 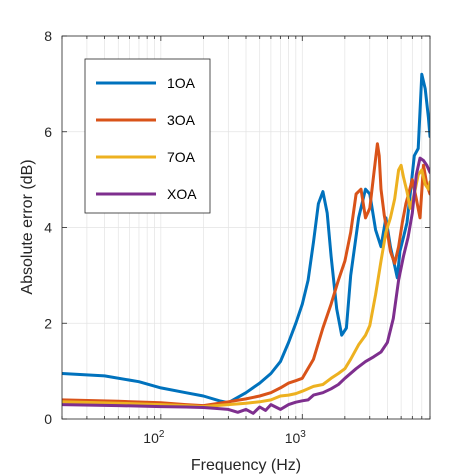 I want to click on y-tick-label: 0, so click(x=48, y=419).